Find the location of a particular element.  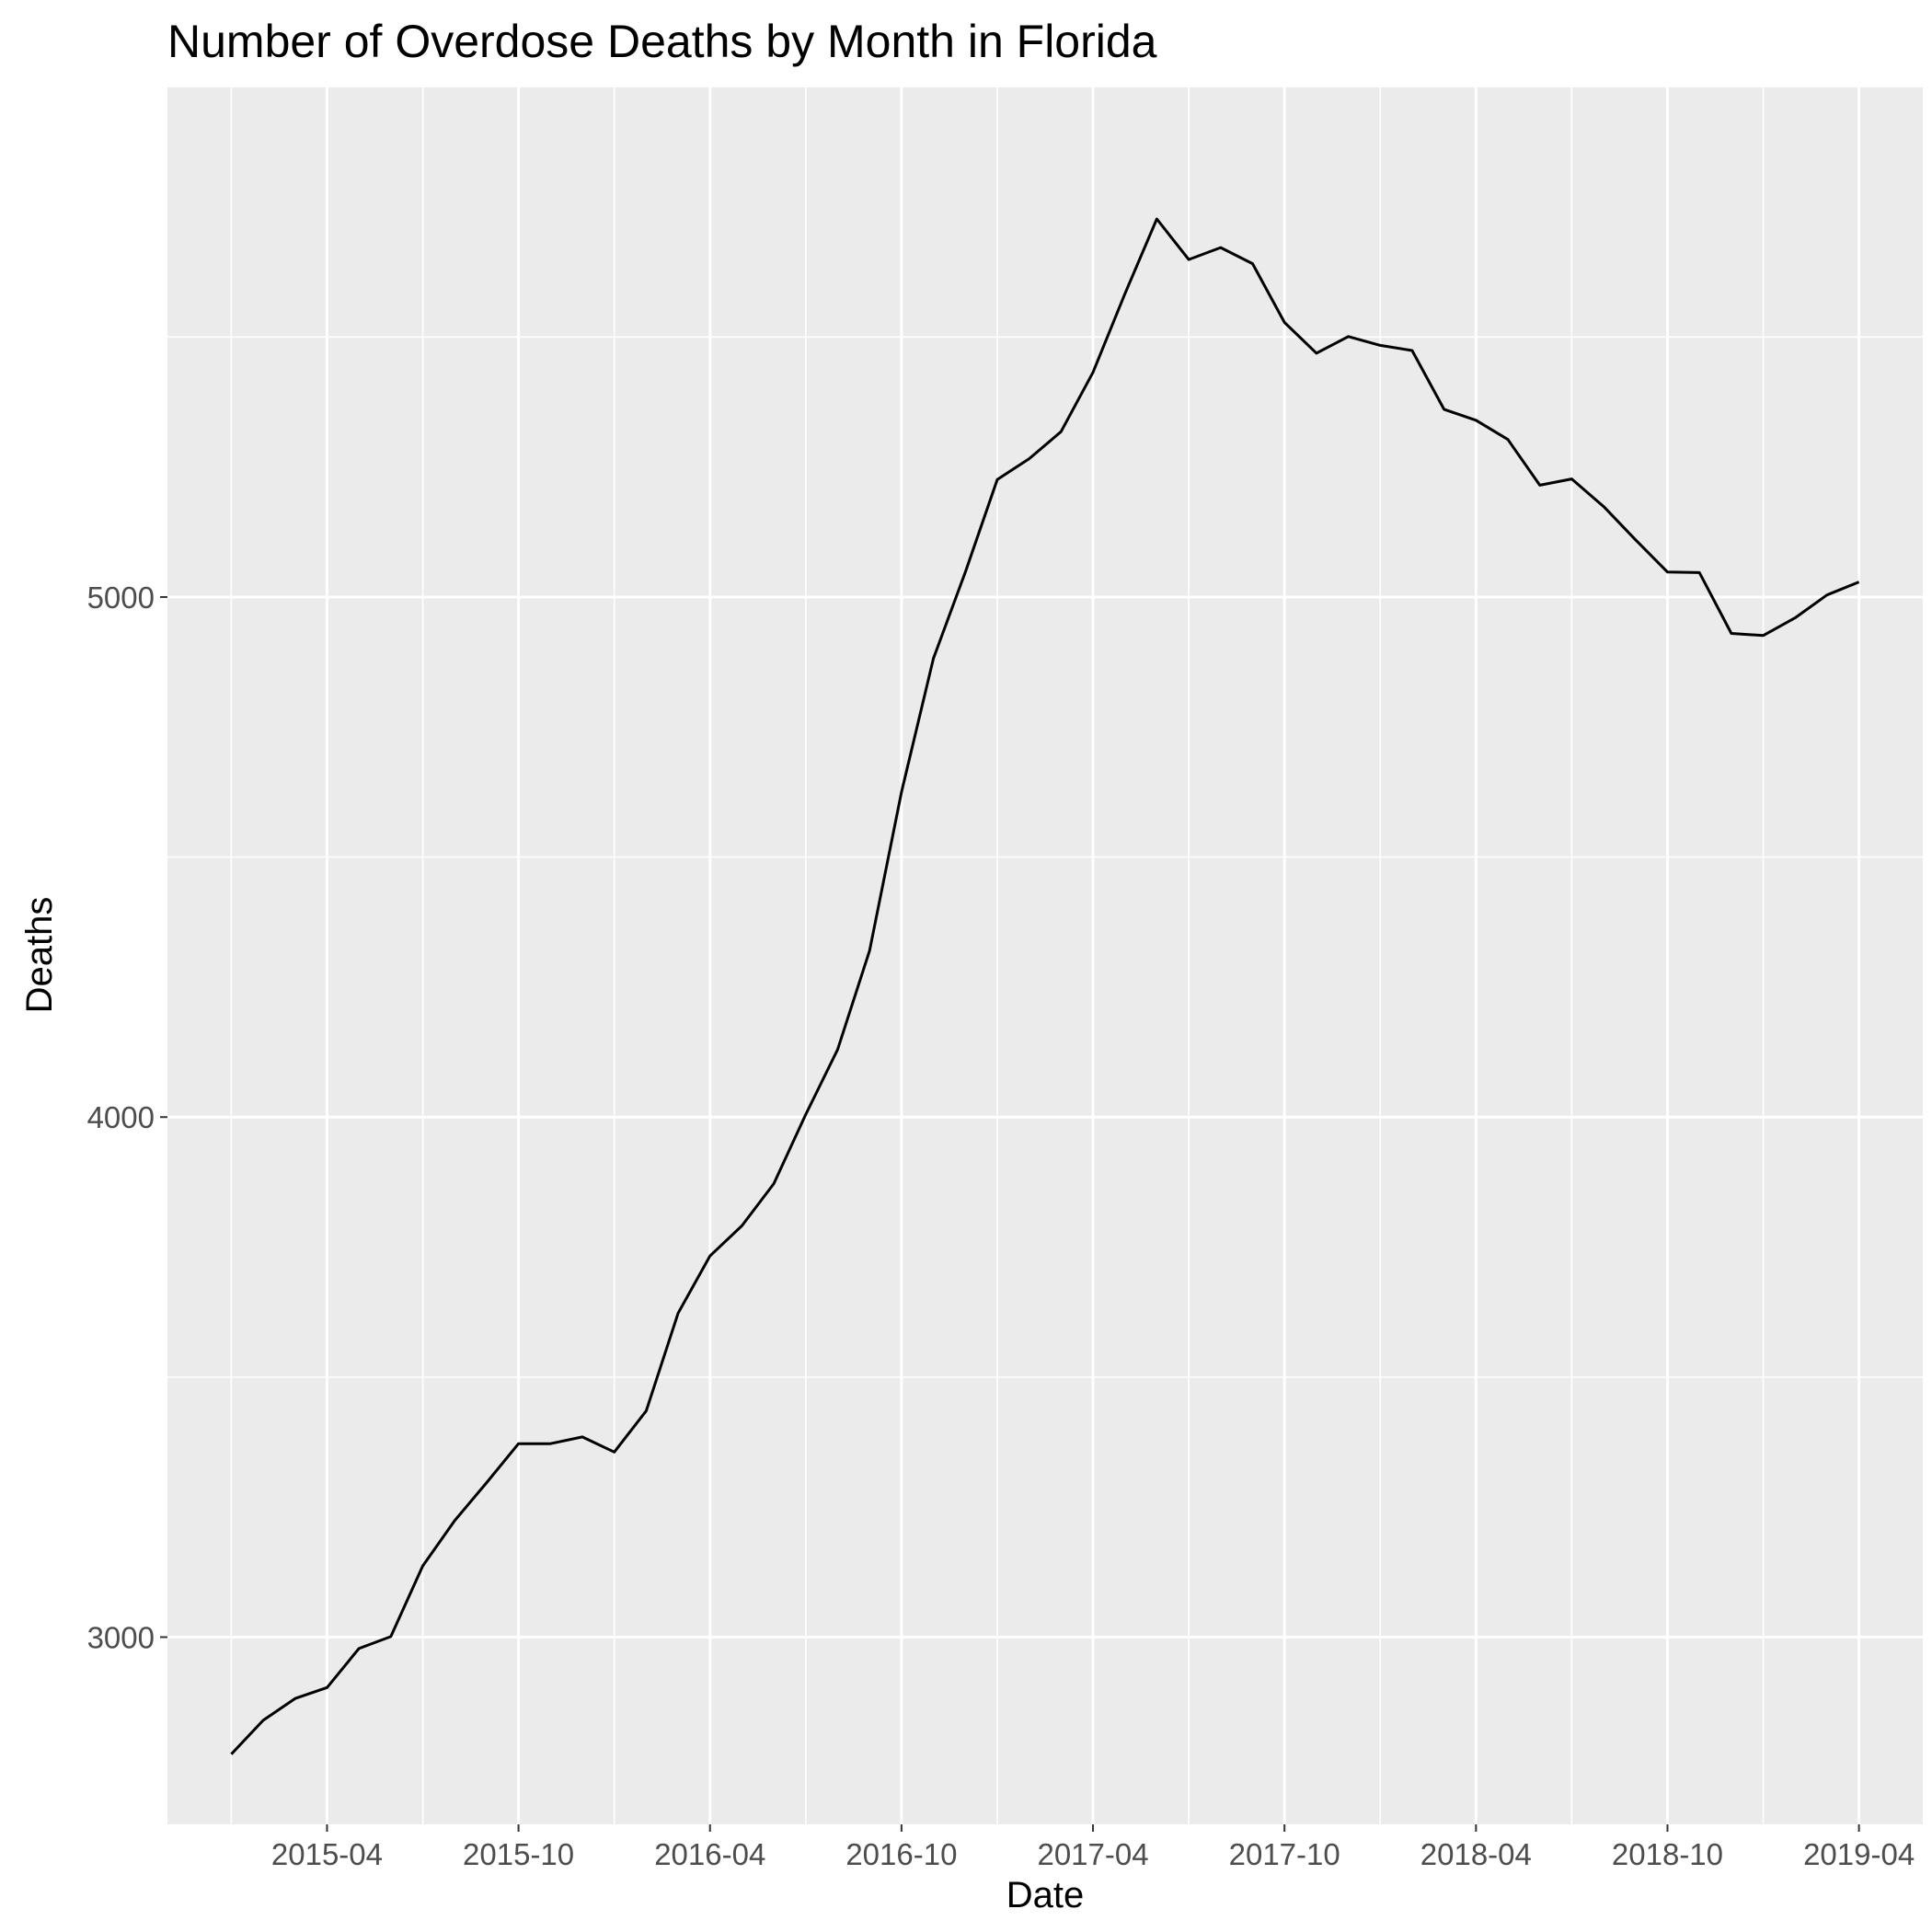

x-tick-label: 2017-04 is located at coordinates (1092, 1854).